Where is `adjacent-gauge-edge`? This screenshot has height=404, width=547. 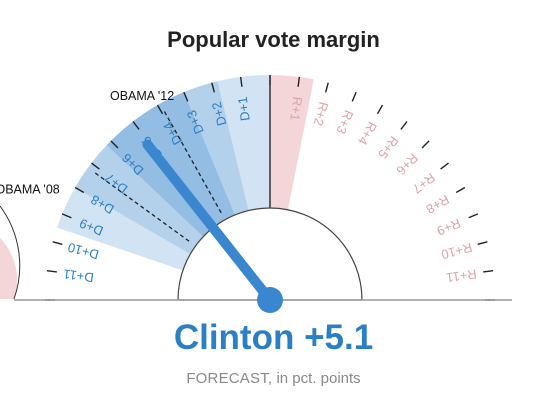 adjacent-gauge-edge is located at coordinates (9, 268).